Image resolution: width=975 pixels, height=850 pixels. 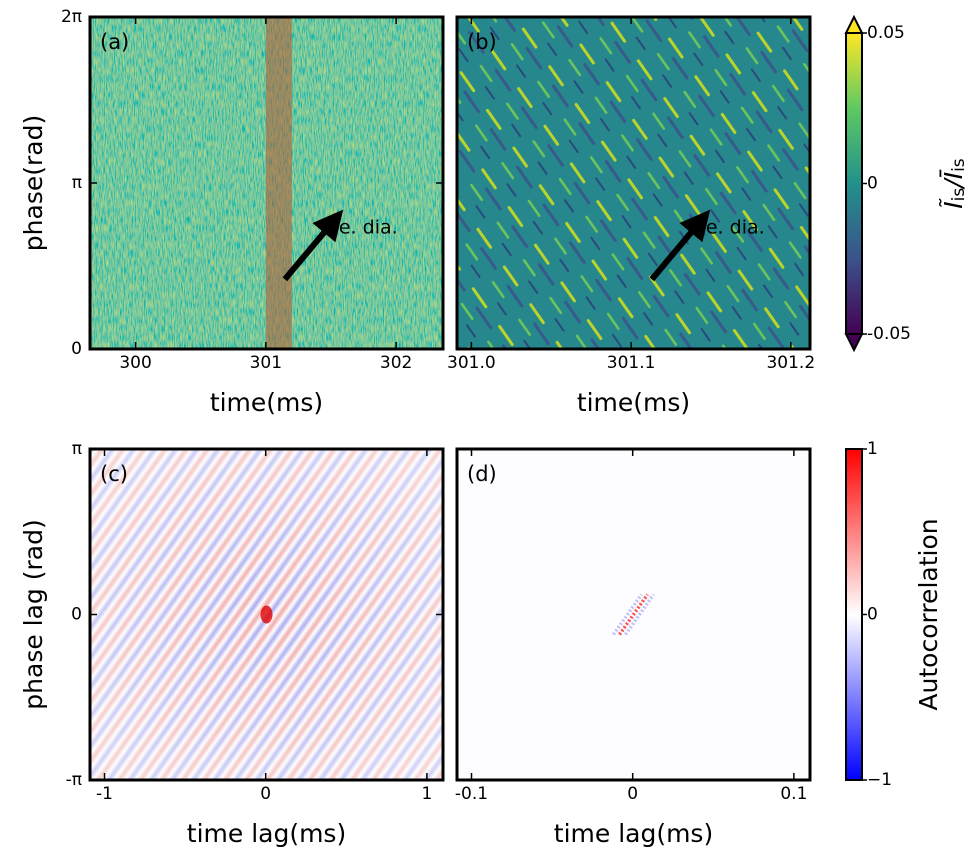 I want to click on y-axis-label: phase(rad), so click(x=33, y=183).